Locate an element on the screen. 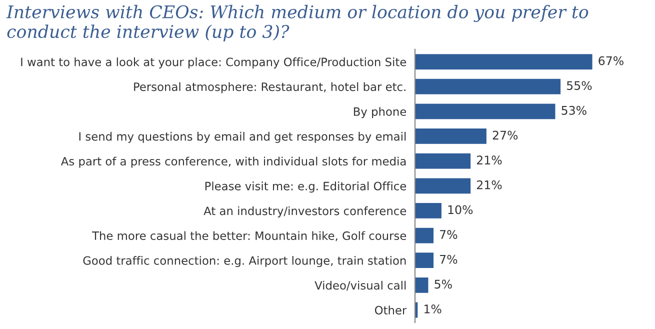 The height and width of the screenshot is (329, 655). y-tick-label: By phone is located at coordinates (380, 112).